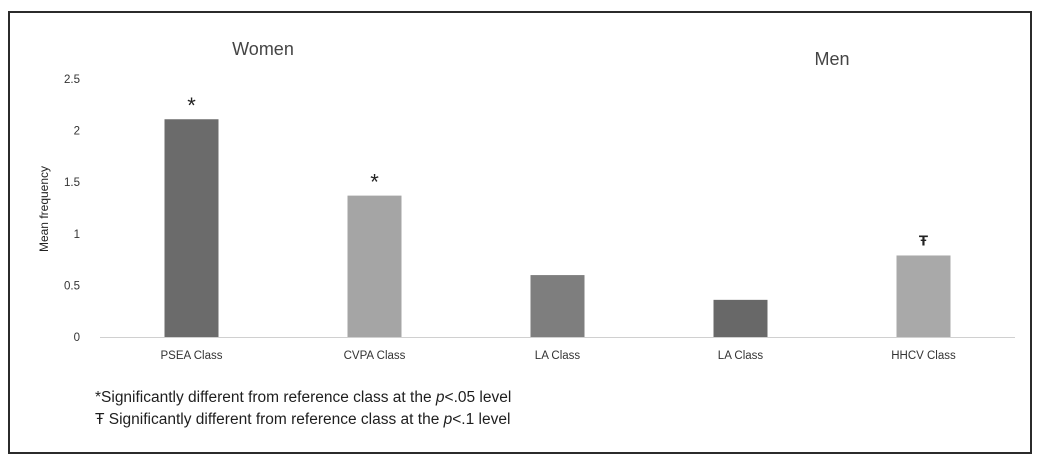 This screenshot has height=469, width=1050. What do you see at coordinates (72, 80) in the screenshot?
I see `y-tick-label: 2.5` at bounding box center [72, 80].